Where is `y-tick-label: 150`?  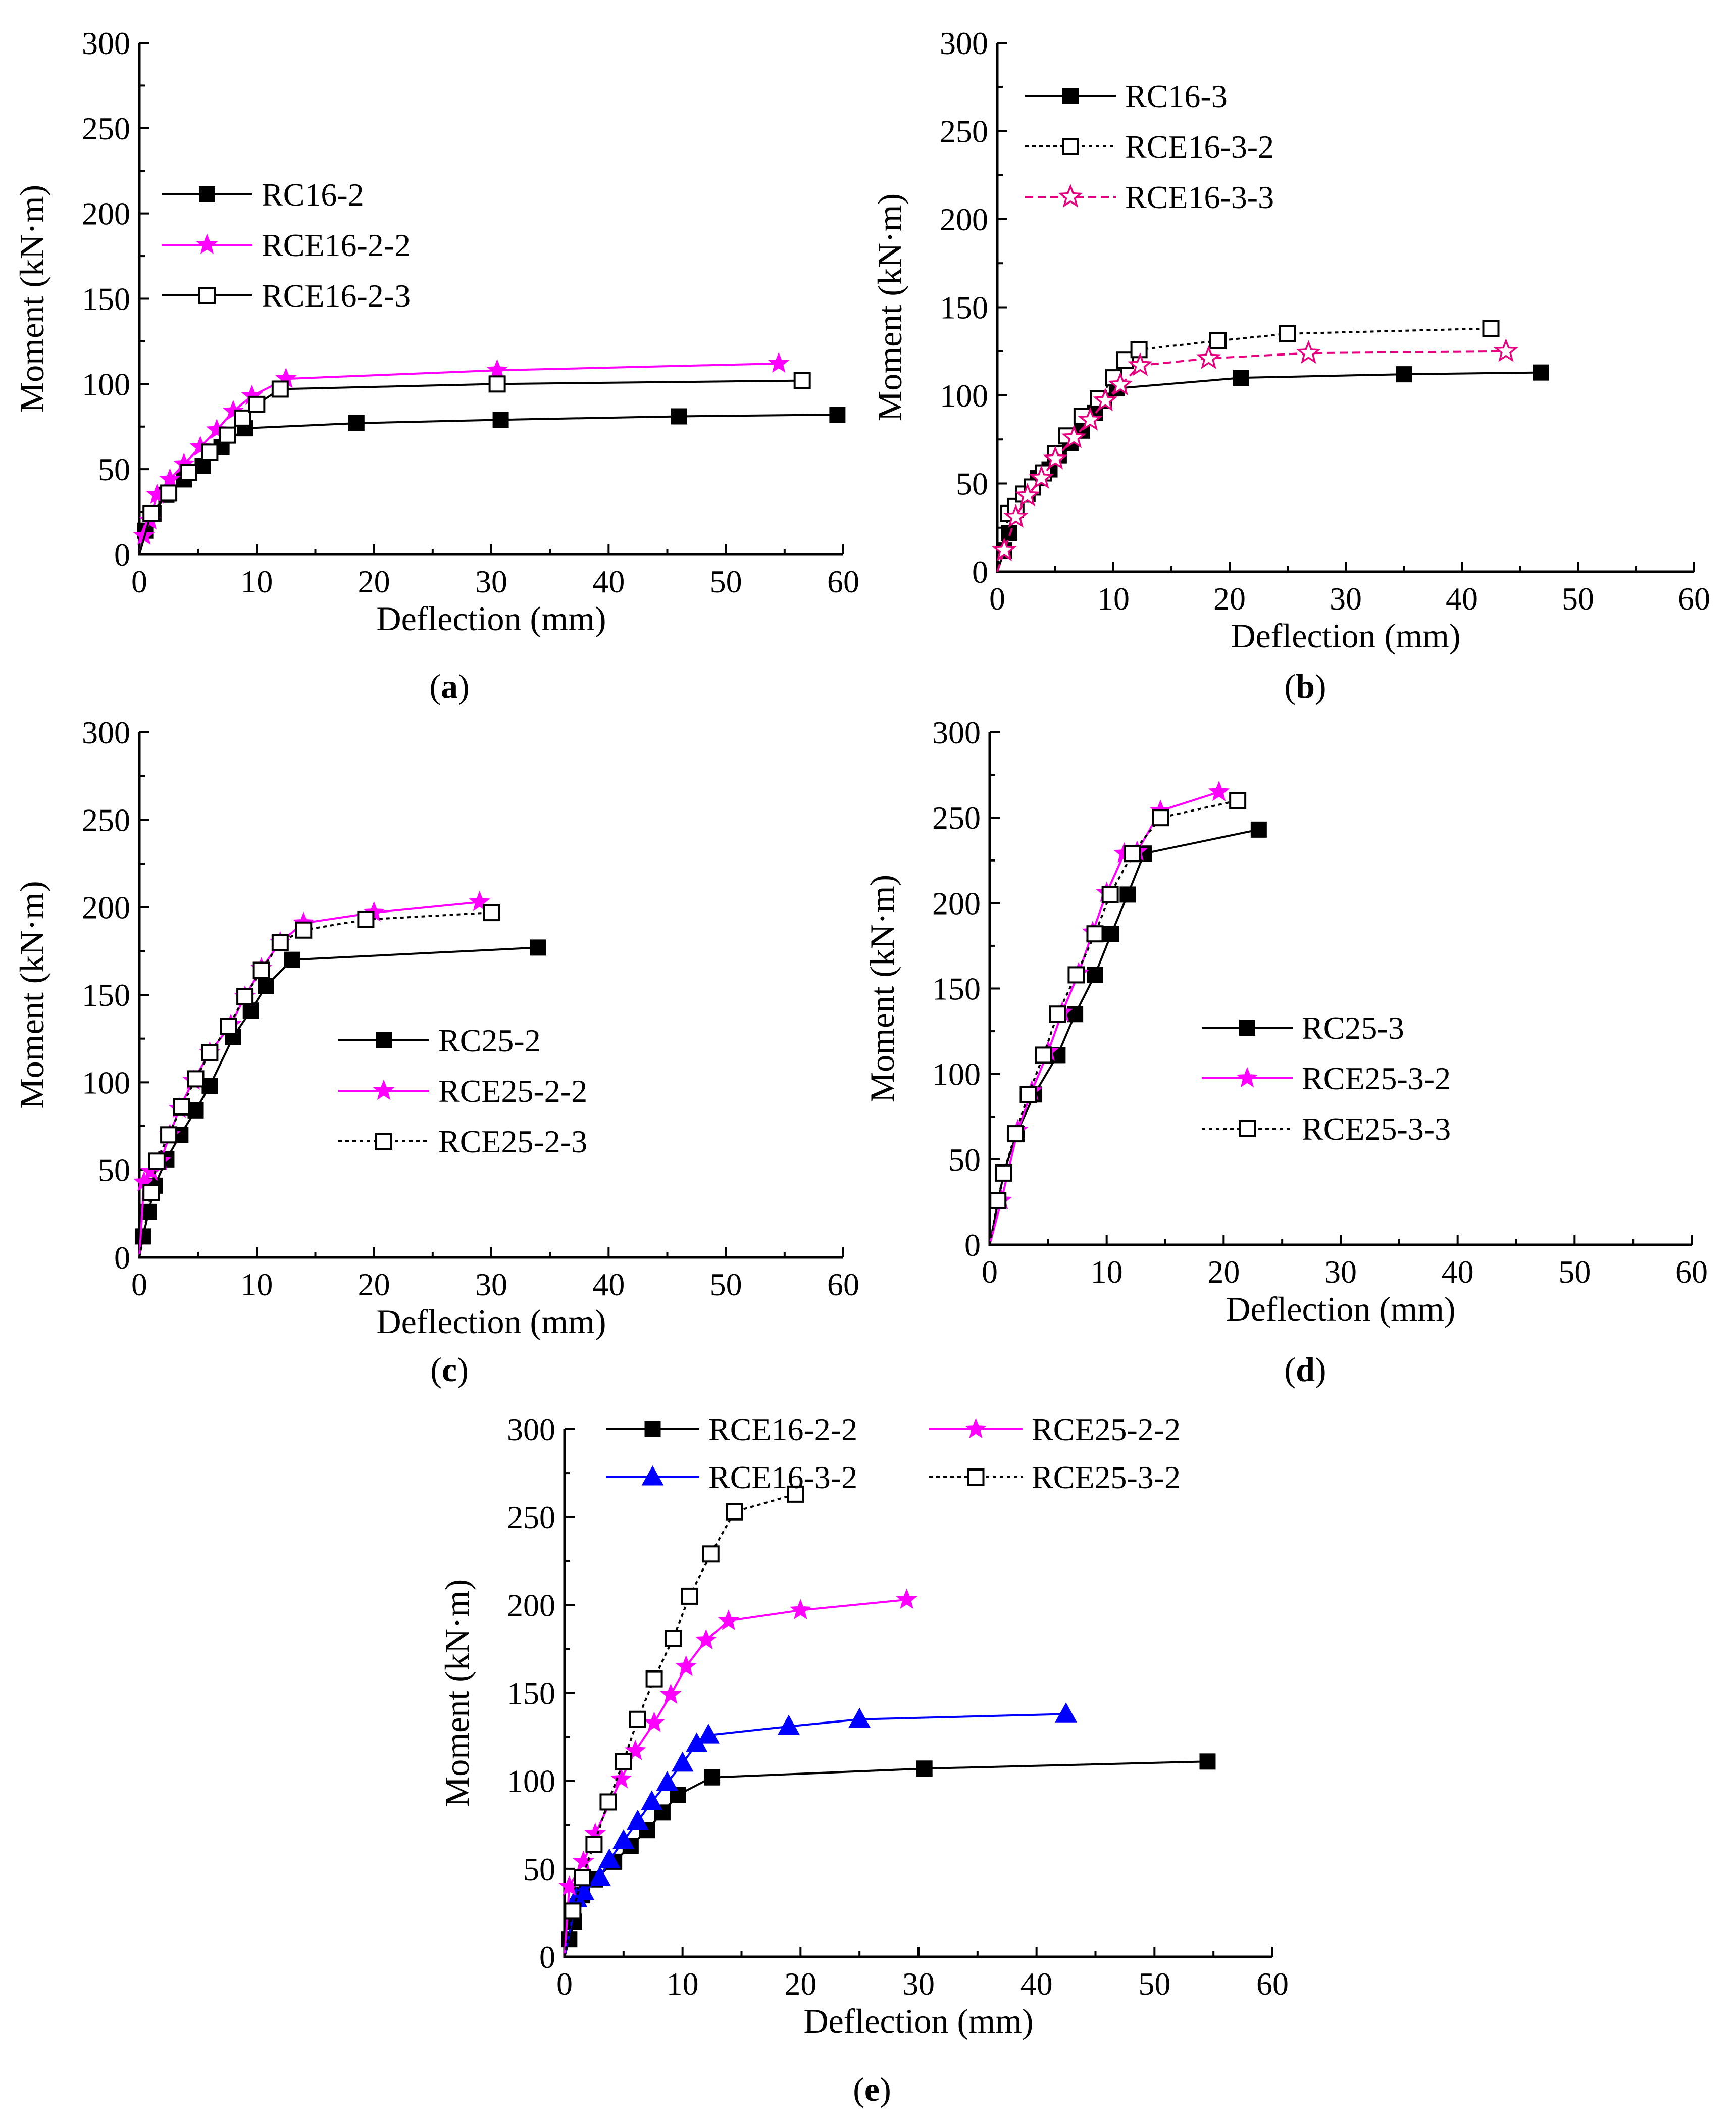
y-tick-label: 150 is located at coordinates (106, 995).